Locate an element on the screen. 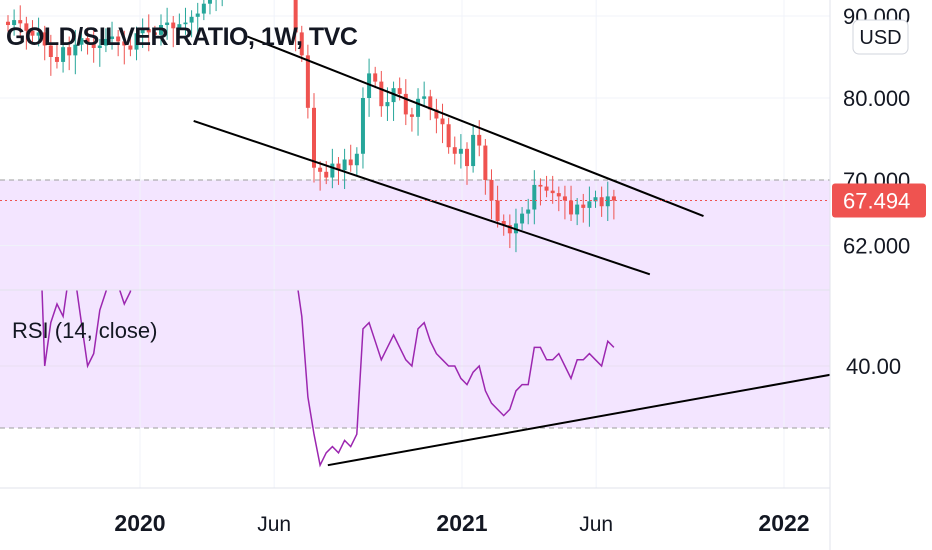 The width and height of the screenshot is (932, 550). last-price-badge is located at coordinates (879, 200).